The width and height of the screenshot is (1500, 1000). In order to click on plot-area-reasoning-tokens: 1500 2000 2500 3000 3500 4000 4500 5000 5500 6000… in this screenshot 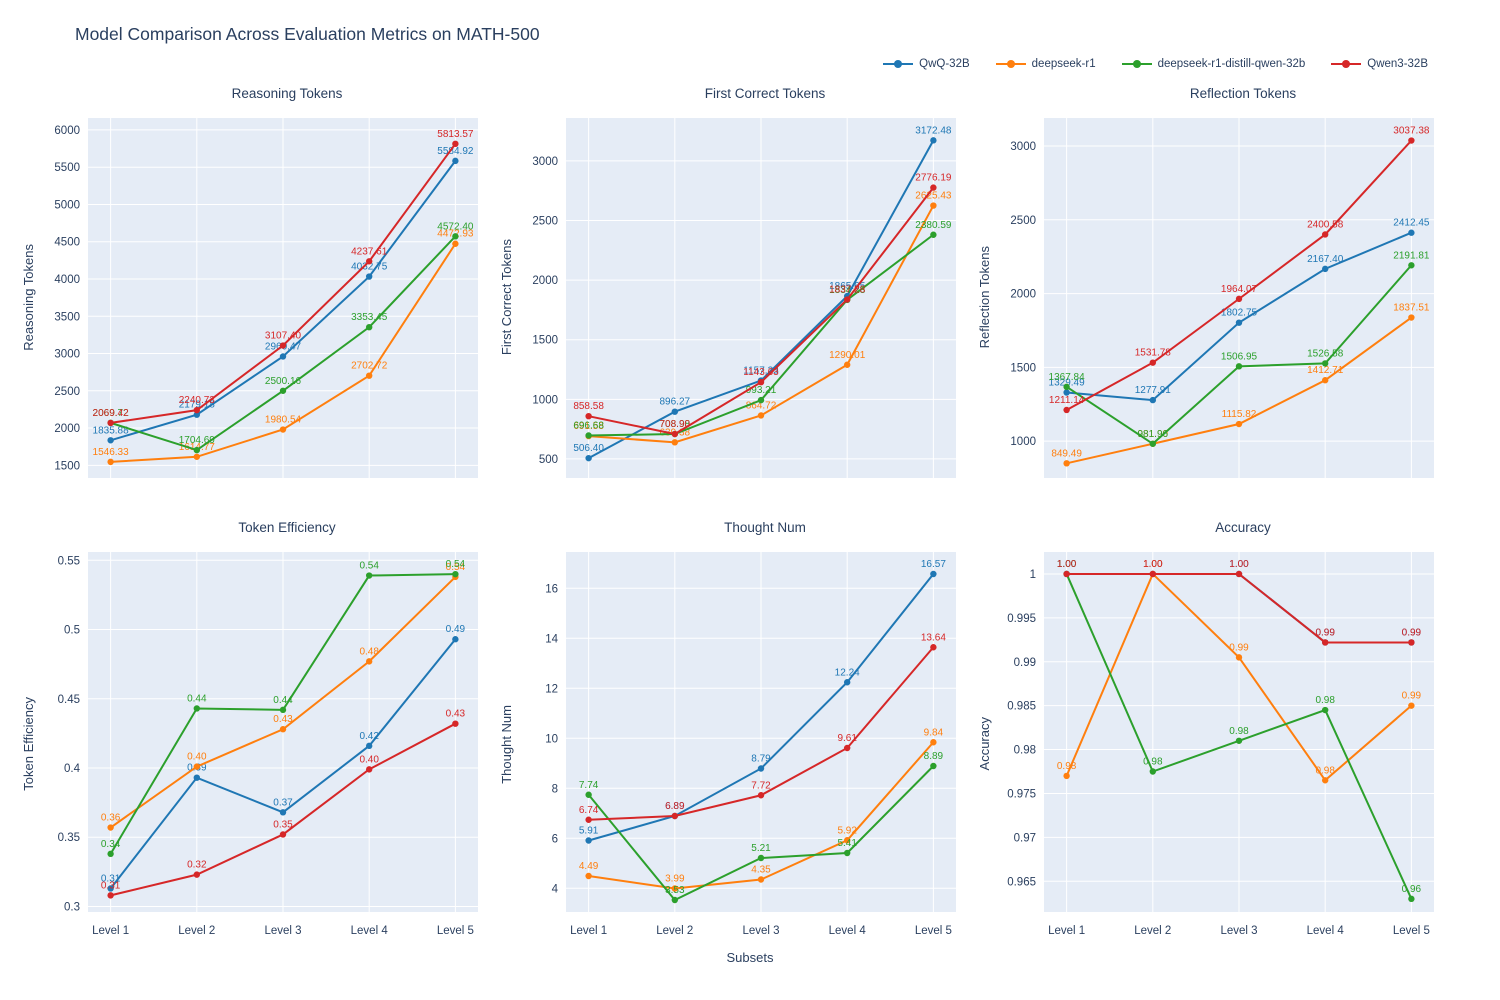, I will do `click(261, 297)`.